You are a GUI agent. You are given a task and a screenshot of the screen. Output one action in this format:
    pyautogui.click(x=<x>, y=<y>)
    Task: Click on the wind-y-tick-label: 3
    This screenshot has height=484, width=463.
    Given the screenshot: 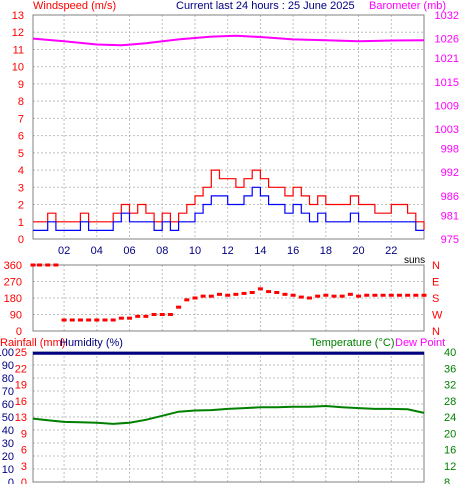 What is the action you would take?
    pyautogui.click(x=21, y=188)
    